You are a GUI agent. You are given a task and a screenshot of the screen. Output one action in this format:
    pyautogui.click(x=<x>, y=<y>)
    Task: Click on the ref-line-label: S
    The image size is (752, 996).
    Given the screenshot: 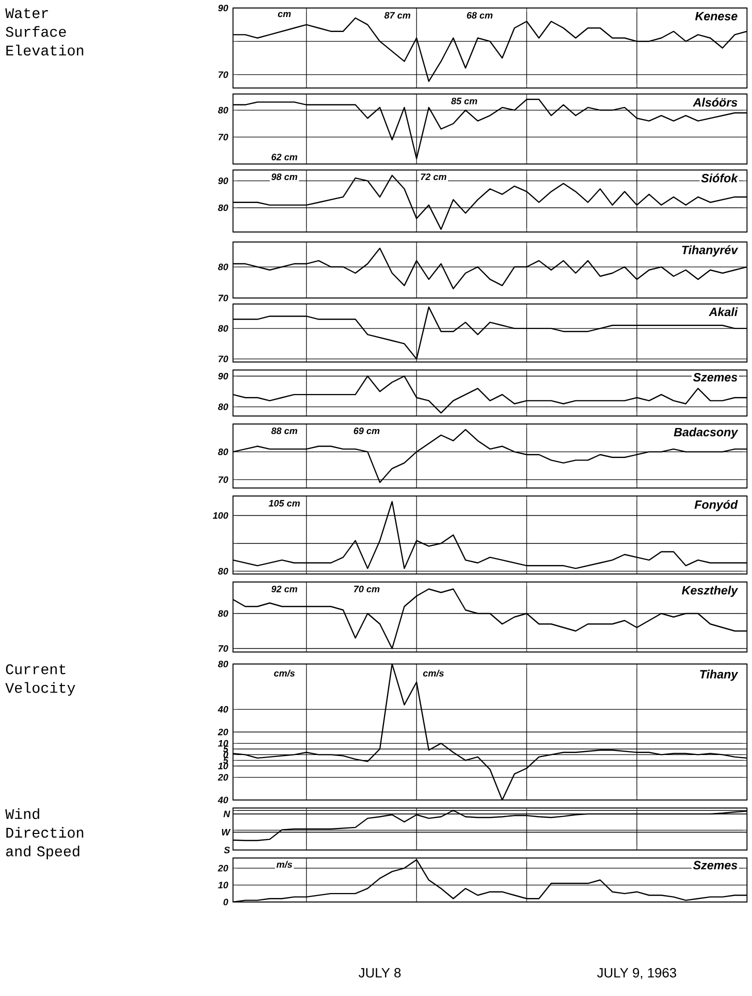 What is the action you would take?
    pyautogui.click(x=227, y=850)
    